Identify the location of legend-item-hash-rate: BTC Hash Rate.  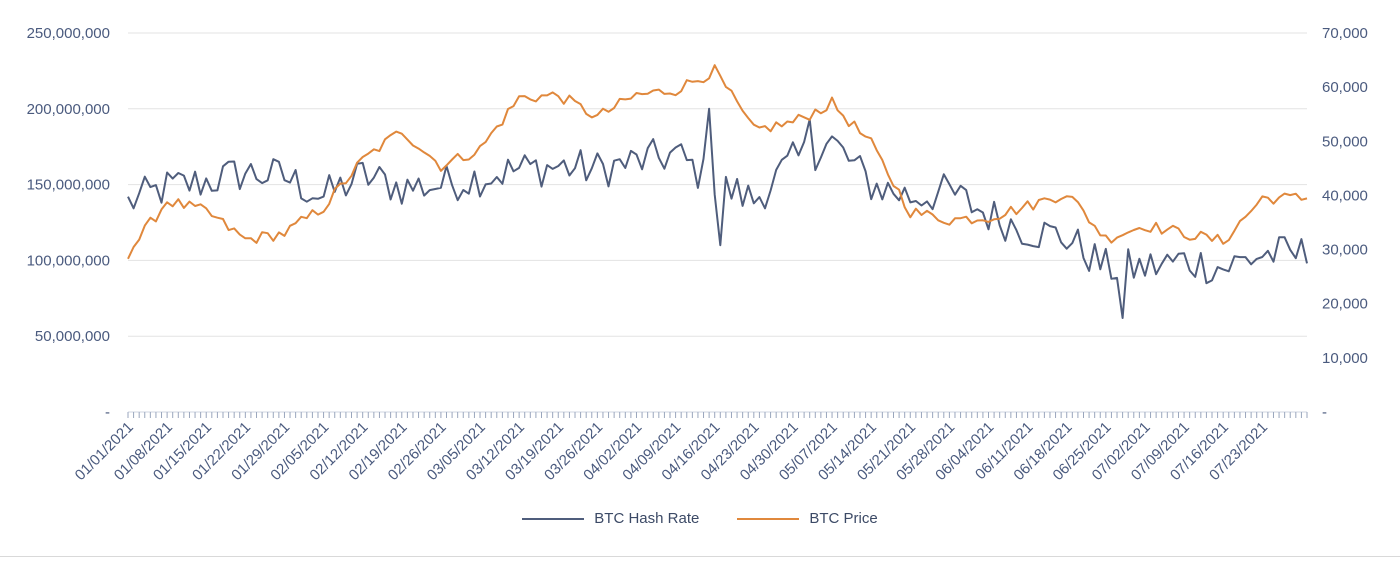
(610, 518).